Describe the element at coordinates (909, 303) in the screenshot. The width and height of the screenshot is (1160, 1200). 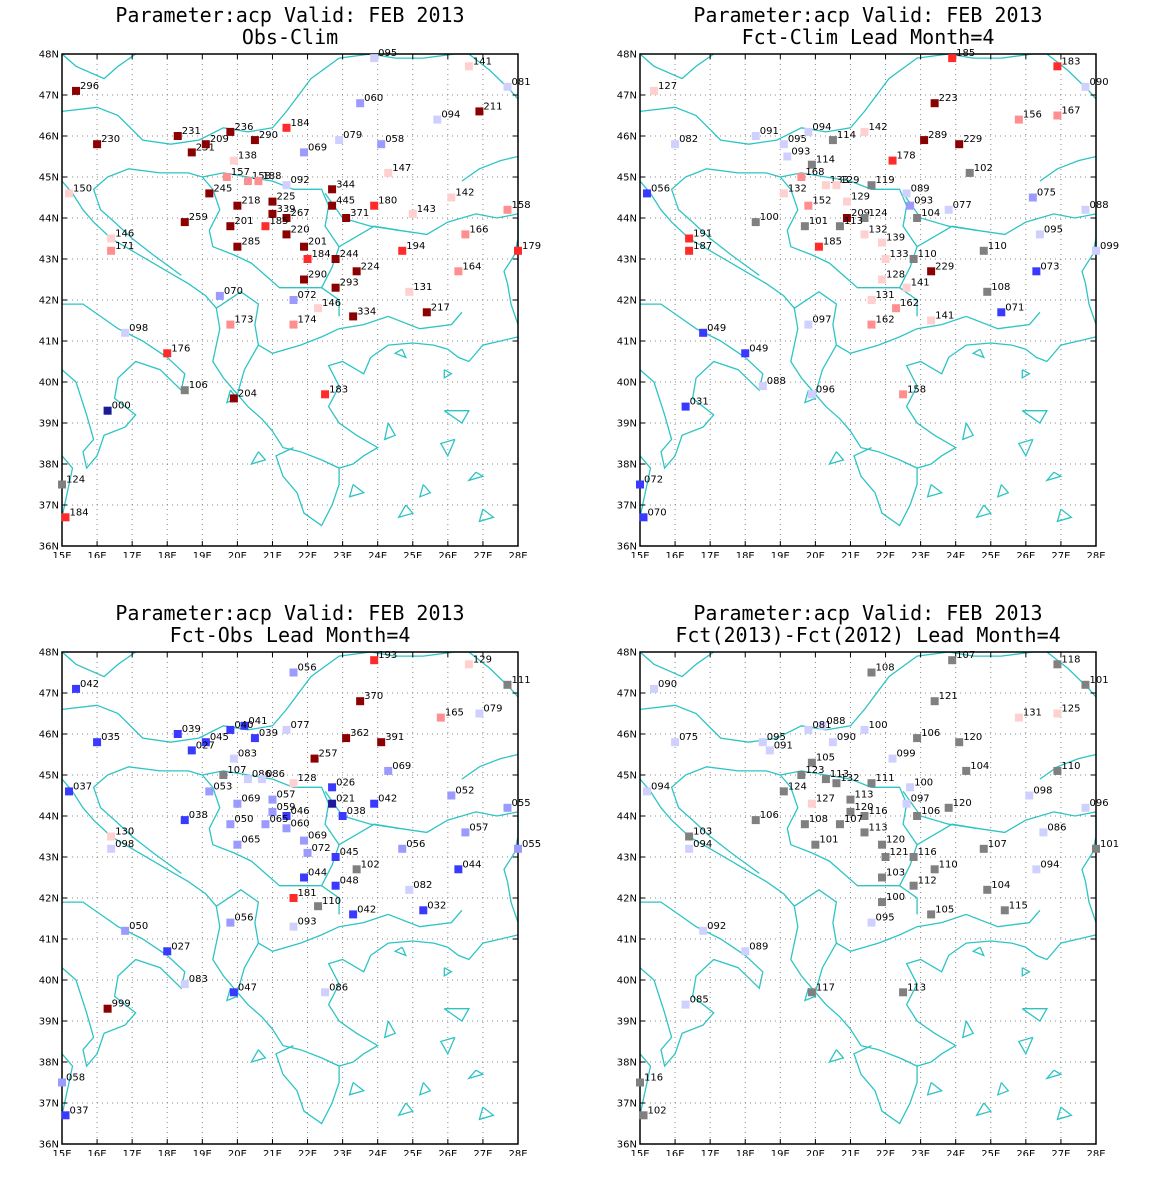
I see `station-label: 162` at that location.